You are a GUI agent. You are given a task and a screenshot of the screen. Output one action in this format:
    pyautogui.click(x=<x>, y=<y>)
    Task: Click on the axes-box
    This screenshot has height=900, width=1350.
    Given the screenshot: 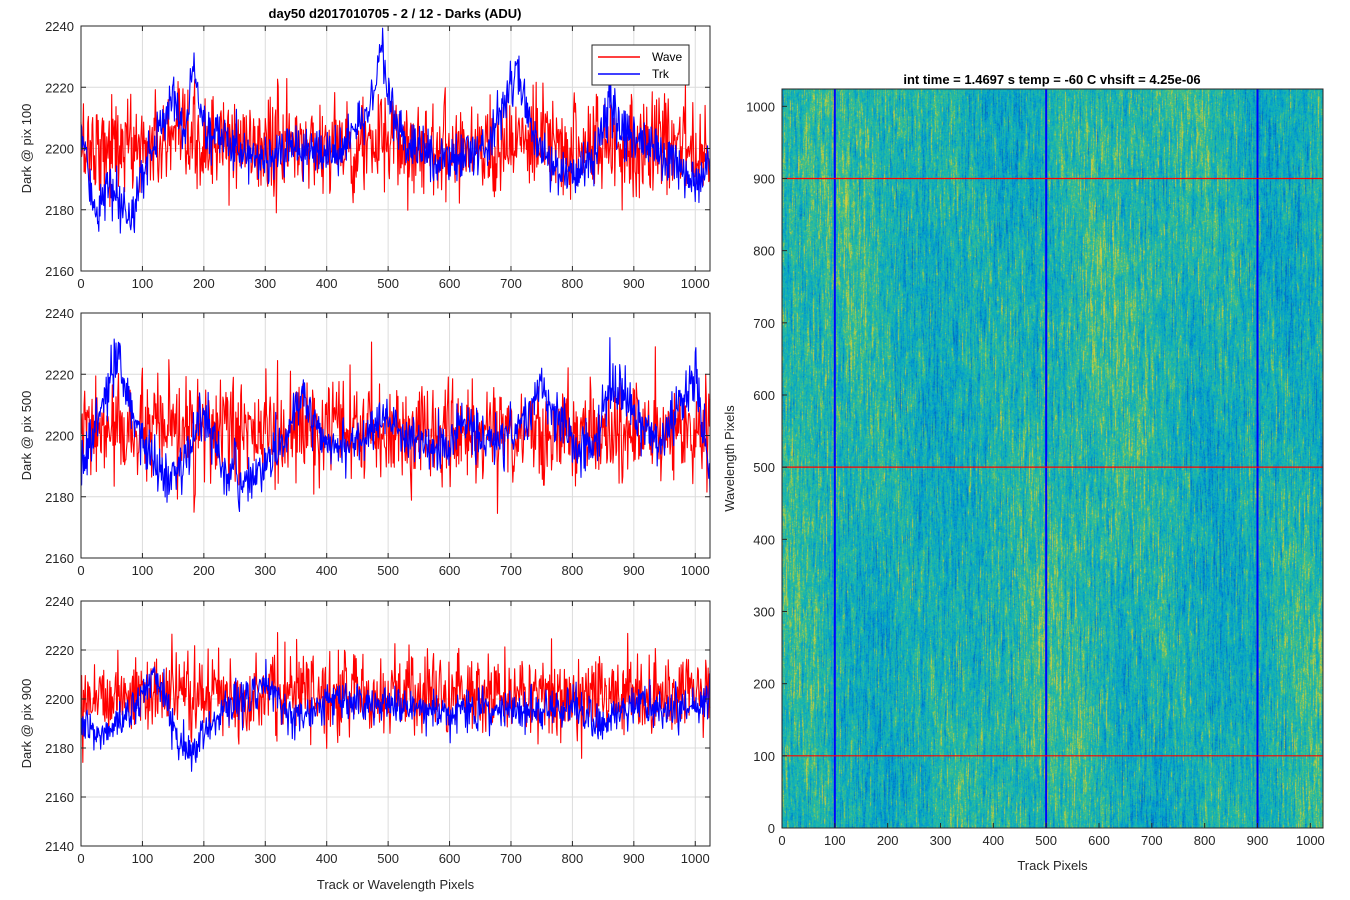 What is the action you would take?
    pyautogui.click(x=395, y=723)
    